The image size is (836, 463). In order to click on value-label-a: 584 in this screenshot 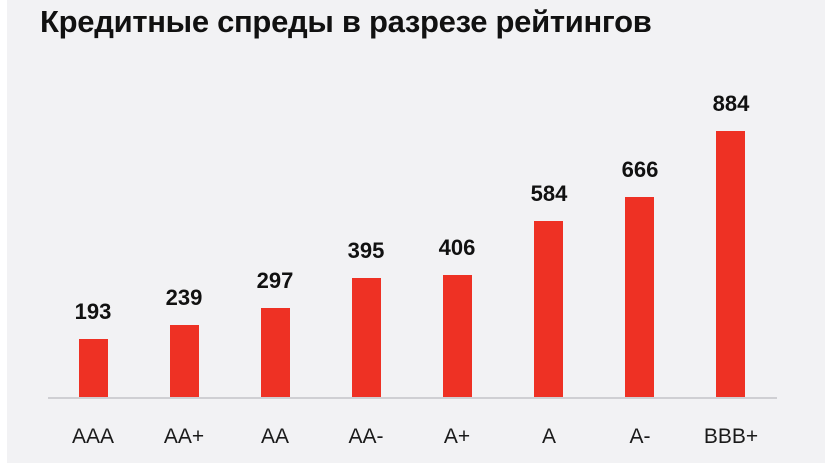, I will do `click(549, 193)`.